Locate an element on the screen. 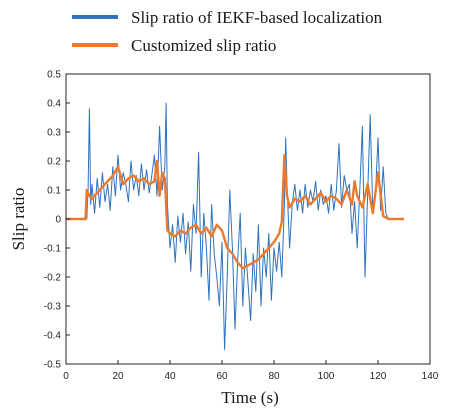 Image resolution: width=474 pixels, height=415 pixels. x-tick-label: 40 is located at coordinates (170, 376).